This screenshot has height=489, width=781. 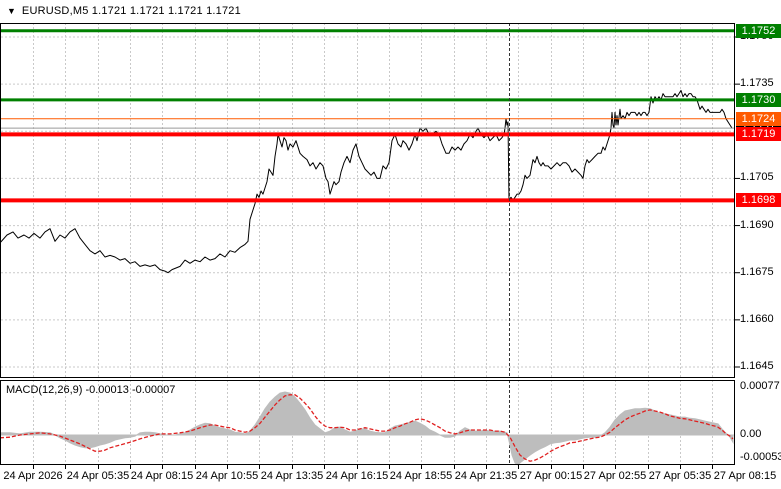 I want to click on time-axis-label: 24 Apr 05:35, so click(x=98, y=476).